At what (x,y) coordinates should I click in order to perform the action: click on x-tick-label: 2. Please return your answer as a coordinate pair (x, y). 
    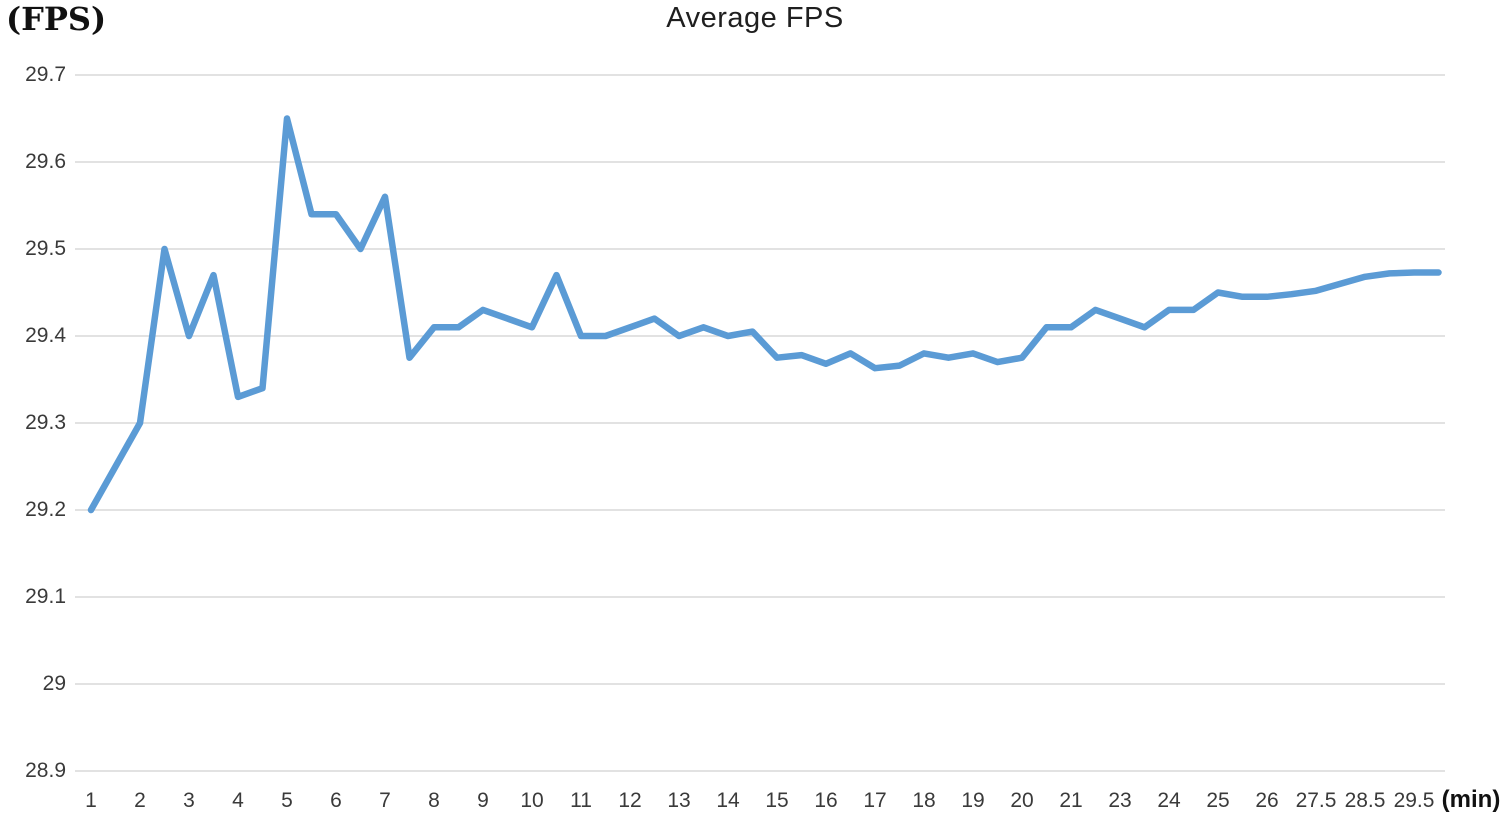
    Looking at the image, I should click on (140, 800).